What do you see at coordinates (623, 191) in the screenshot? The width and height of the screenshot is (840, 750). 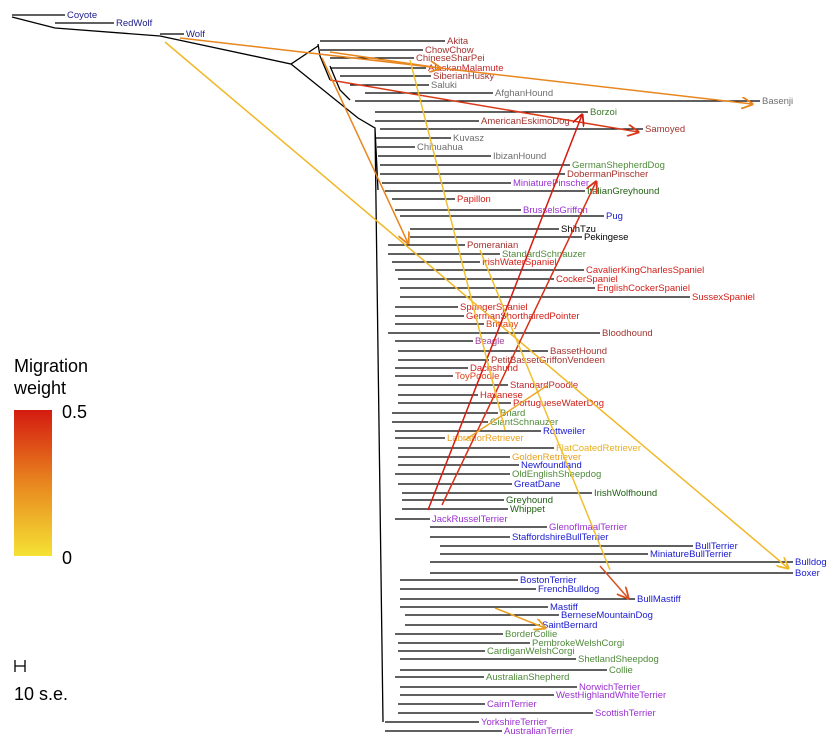 I see `leaf-label: ItalianGreyhound` at bounding box center [623, 191].